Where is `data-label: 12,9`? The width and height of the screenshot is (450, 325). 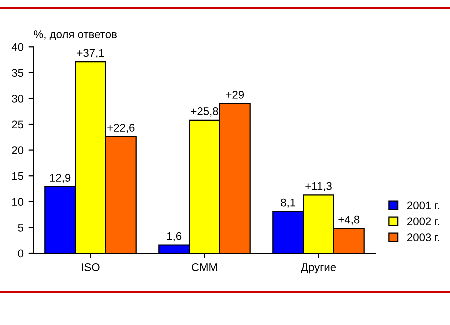 data-label: 12,9 is located at coordinates (60, 179).